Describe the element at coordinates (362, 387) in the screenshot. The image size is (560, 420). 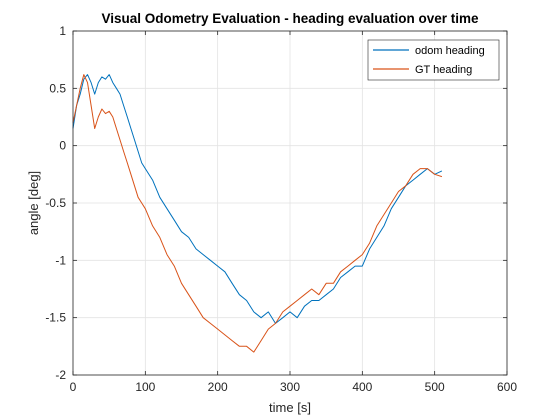
I see `x-tick-label: 400` at that location.